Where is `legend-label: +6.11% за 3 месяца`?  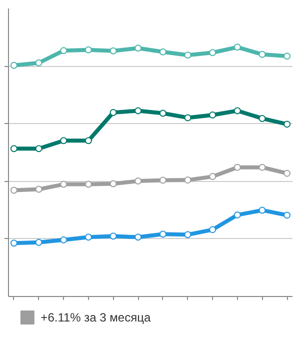 legend-label: +6.11% за 3 месяца is located at coordinates (95, 317).